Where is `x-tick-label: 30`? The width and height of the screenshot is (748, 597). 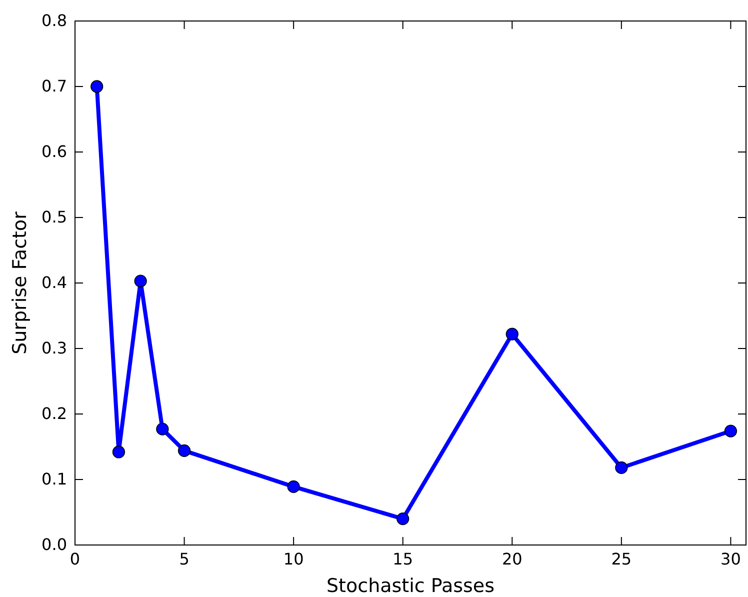
x-tick-label: 30 is located at coordinates (730, 558).